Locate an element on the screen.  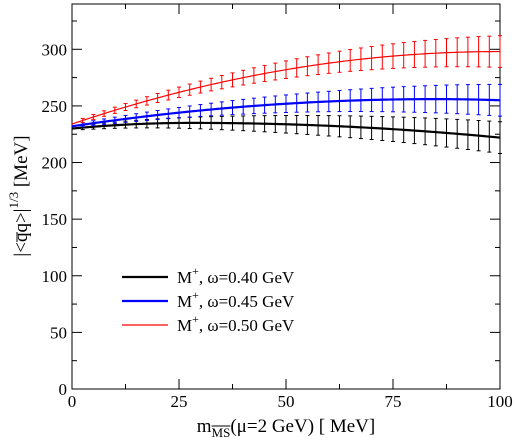
y-tick-label: 50 is located at coordinates (58, 332).